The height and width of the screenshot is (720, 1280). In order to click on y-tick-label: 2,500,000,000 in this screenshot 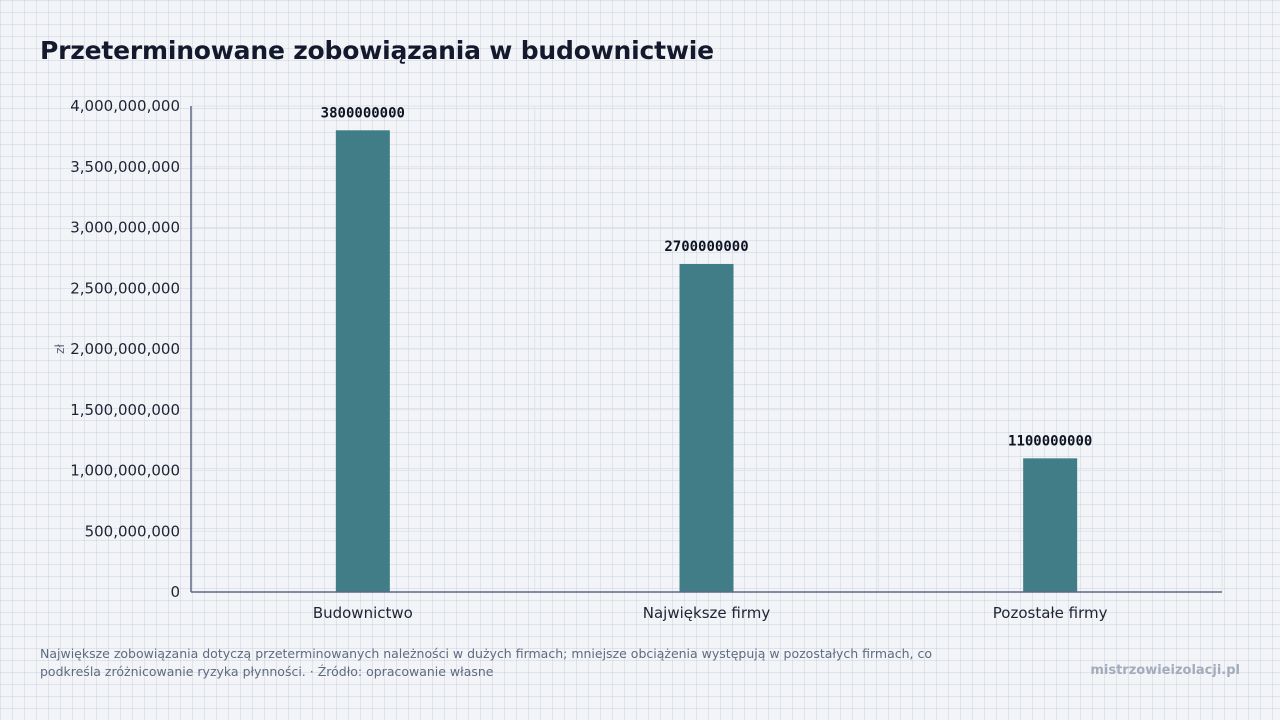, I will do `click(125, 288)`.